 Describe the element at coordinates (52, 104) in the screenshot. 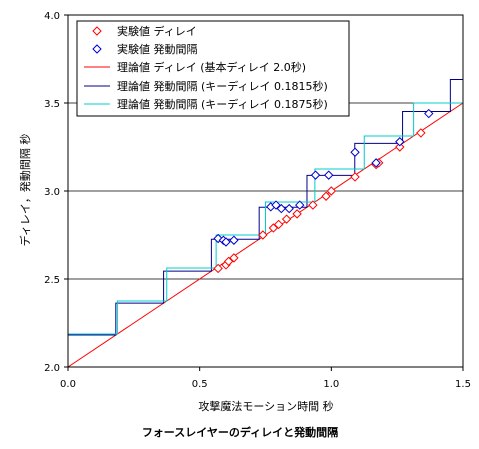

I see `y-tick-label: 3.5` at that location.